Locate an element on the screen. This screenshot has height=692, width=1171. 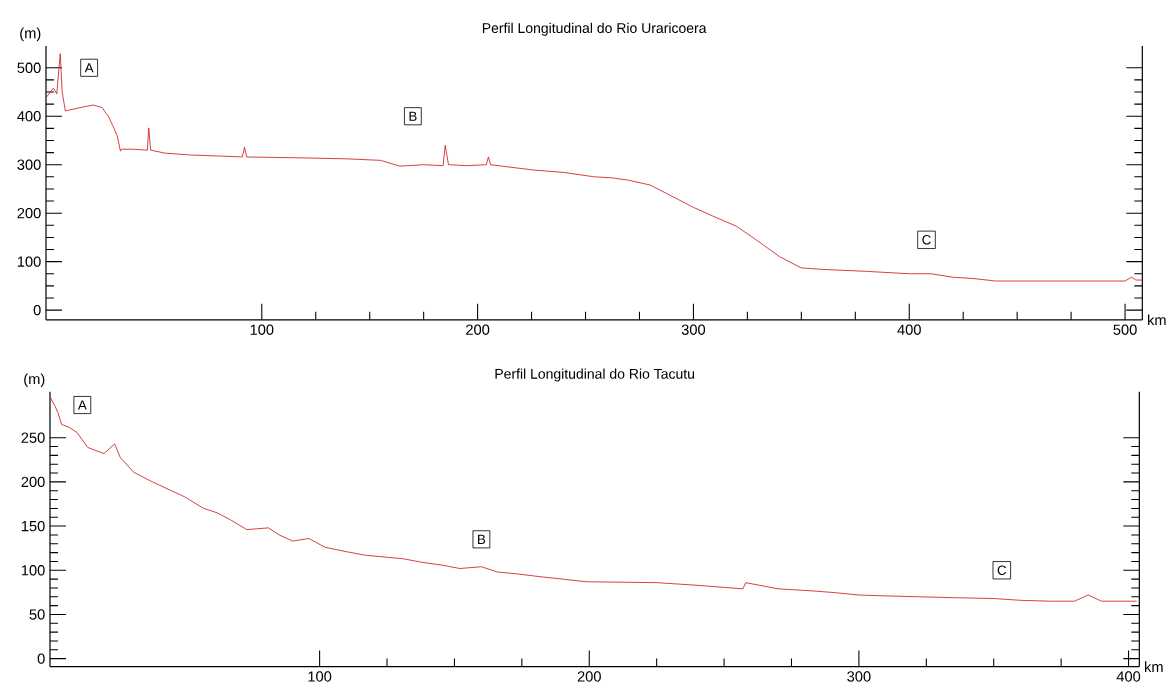
chart-title: Perfil Longitudinal do Rio Tacutu is located at coordinates (595, 375).